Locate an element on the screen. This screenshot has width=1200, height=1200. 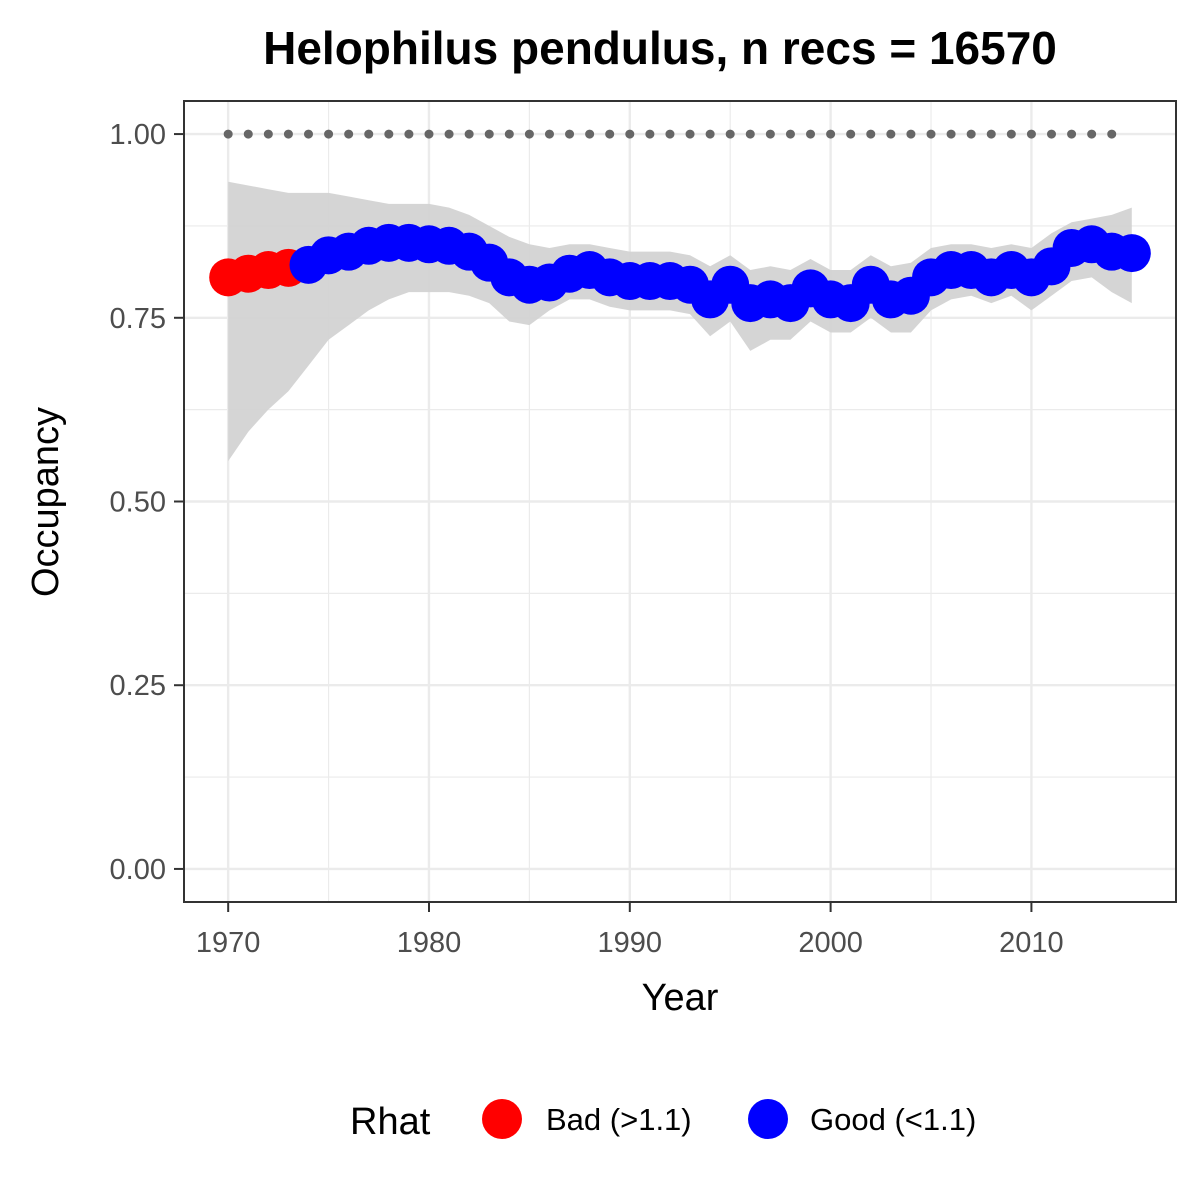
y-axis-ticks: 0.00 0.25 0.50 0.75 1.00 is located at coordinates (147, 502).